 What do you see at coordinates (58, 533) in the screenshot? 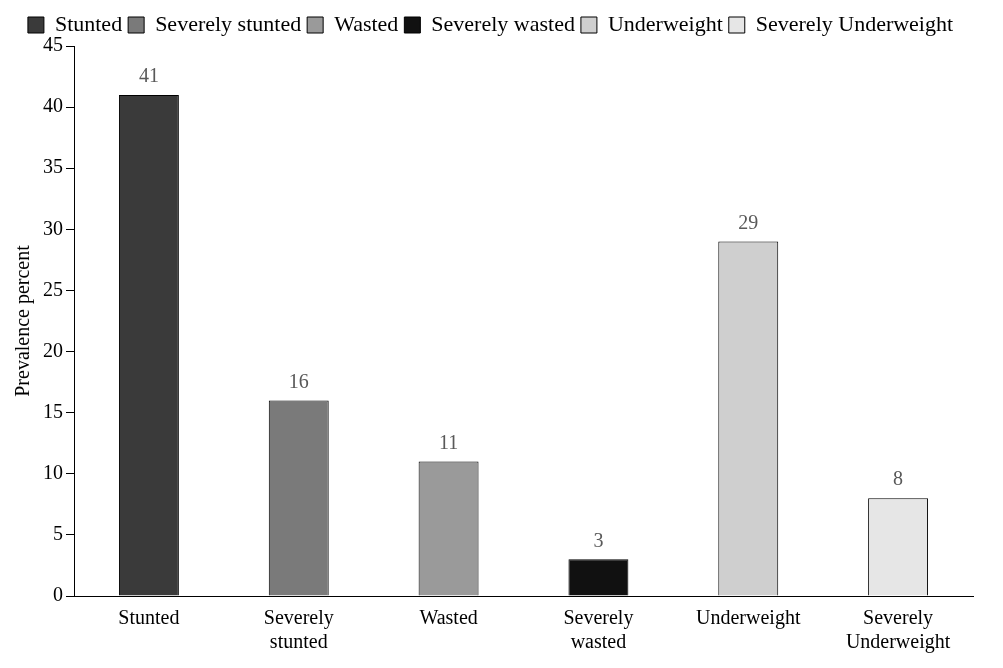
I see `y-tick-label: 5` at bounding box center [58, 533].